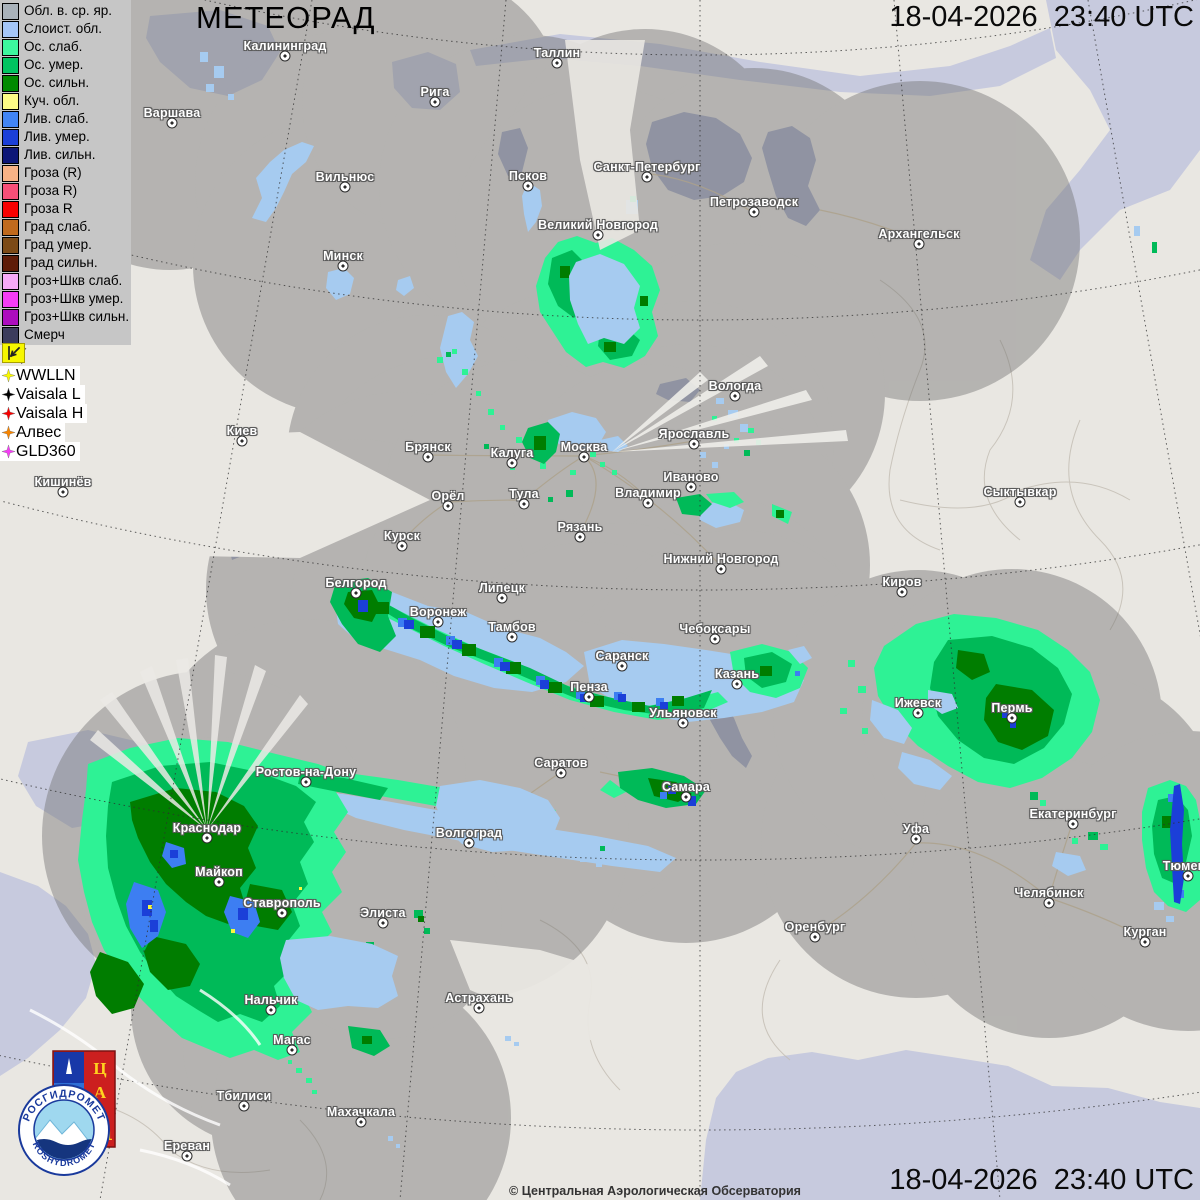  What do you see at coordinates (735, 386) in the screenshot?
I see `city-label: Вологда` at bounding box center [735, 386].